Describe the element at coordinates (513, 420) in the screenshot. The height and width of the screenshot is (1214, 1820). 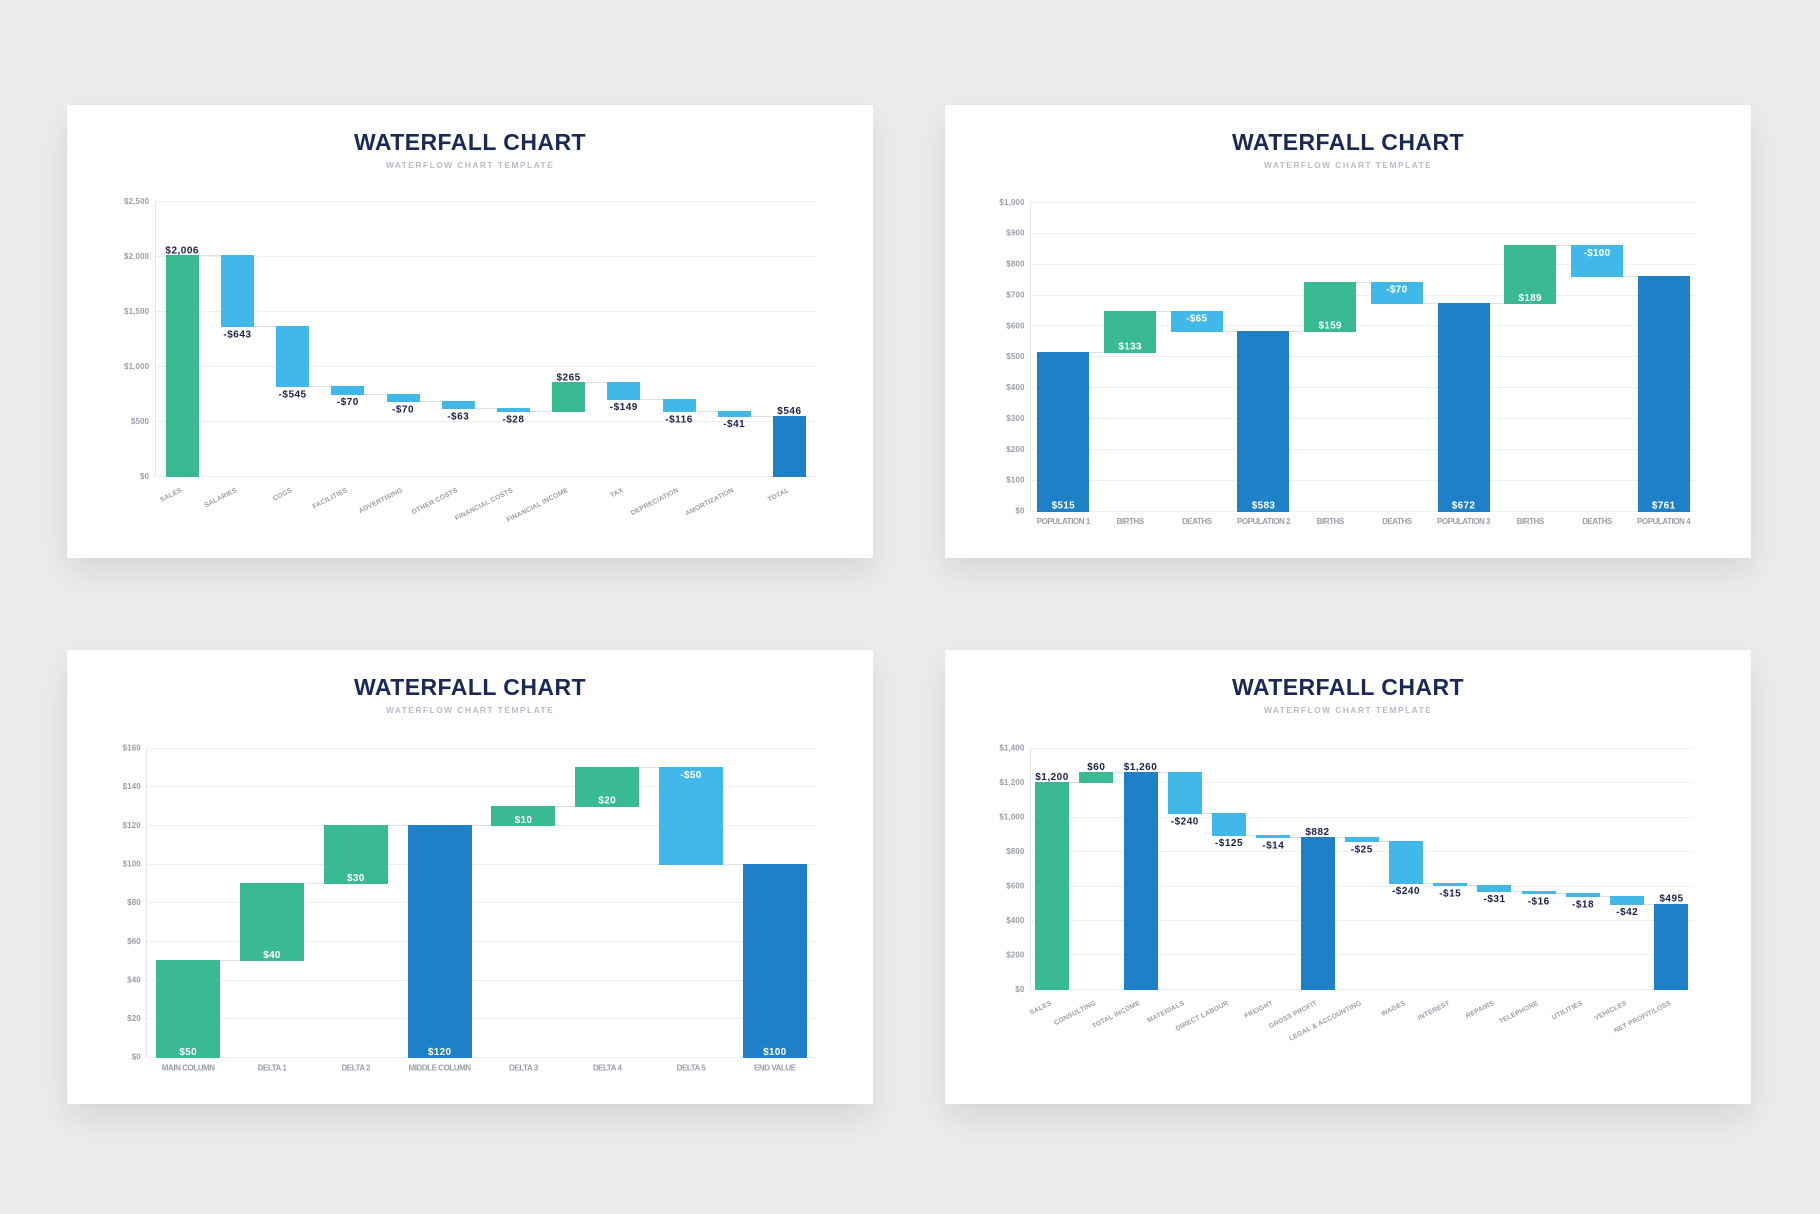
I see `svg-text: -$28` at that location.